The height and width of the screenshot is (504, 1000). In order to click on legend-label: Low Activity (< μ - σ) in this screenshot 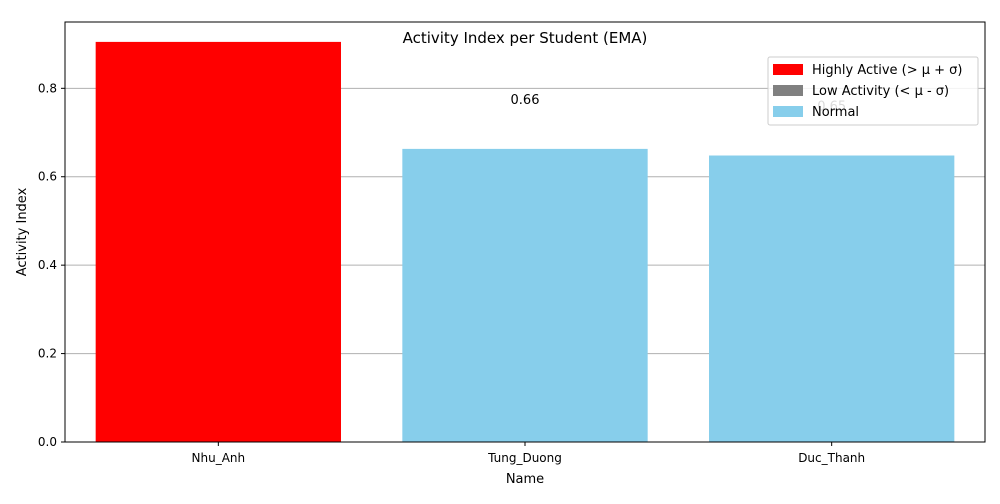, I will do `click(880, 91)`.